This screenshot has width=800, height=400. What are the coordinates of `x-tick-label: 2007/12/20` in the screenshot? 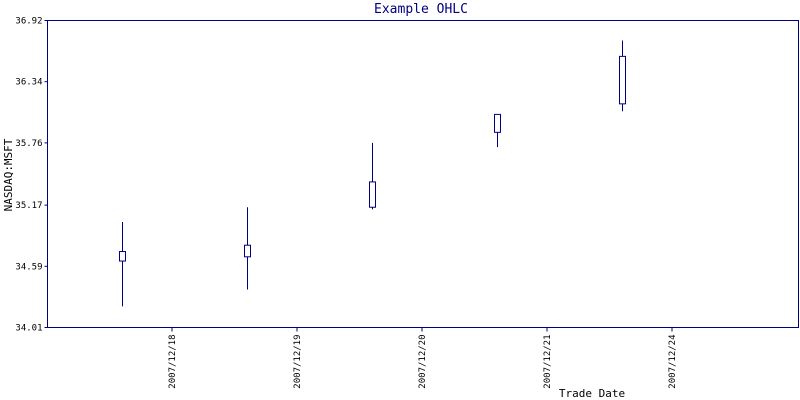 It's located at (423, 362).